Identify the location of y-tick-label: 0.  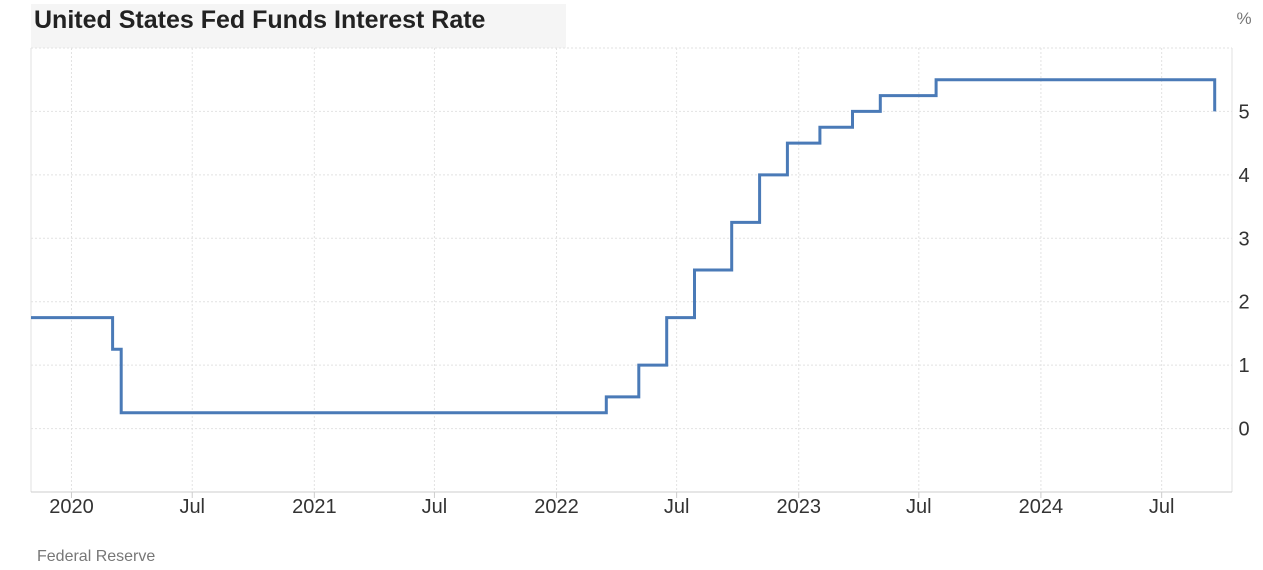
(1243, 430).